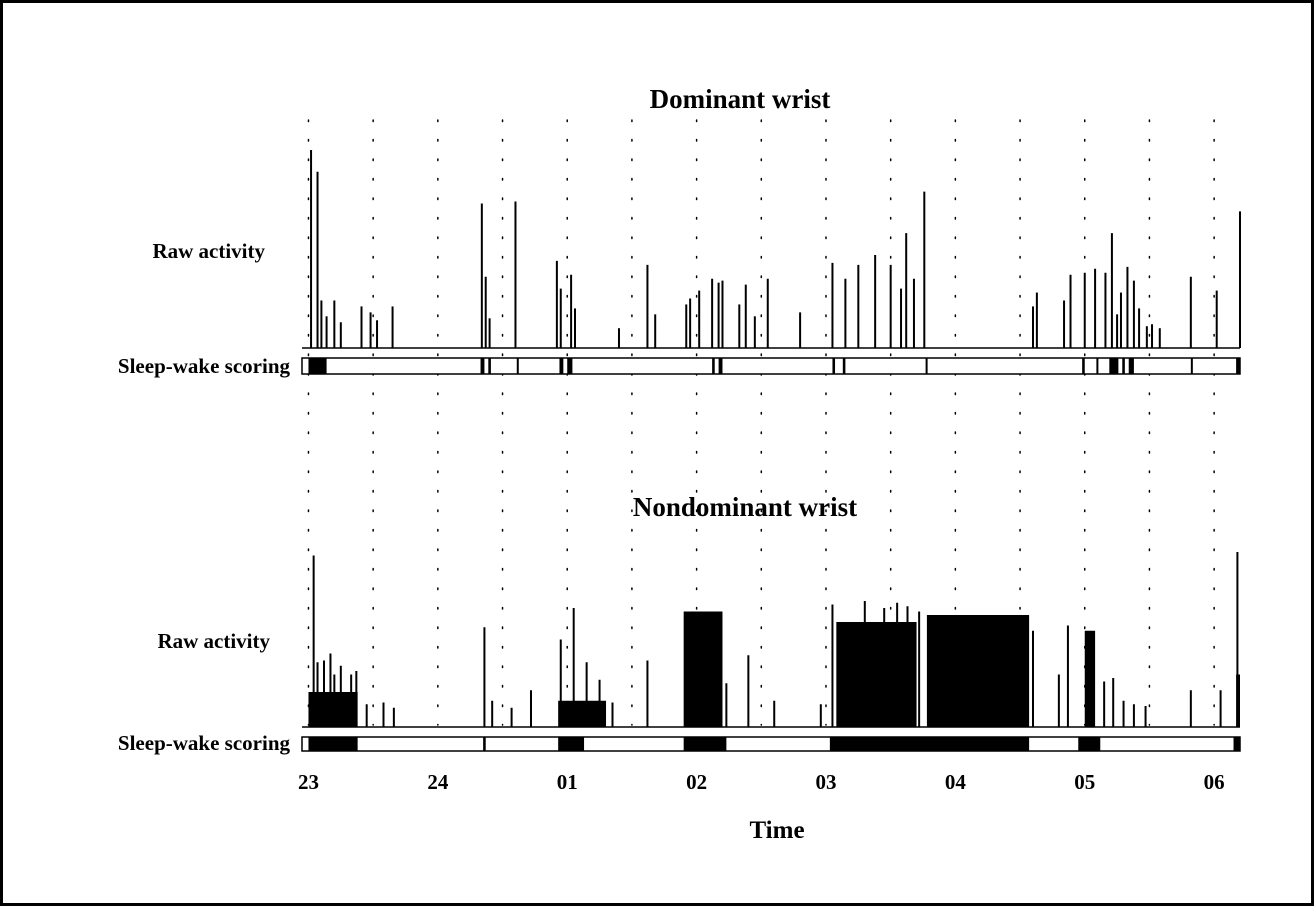  I want to click on x-tick-label: 06, so click(1214, 782).